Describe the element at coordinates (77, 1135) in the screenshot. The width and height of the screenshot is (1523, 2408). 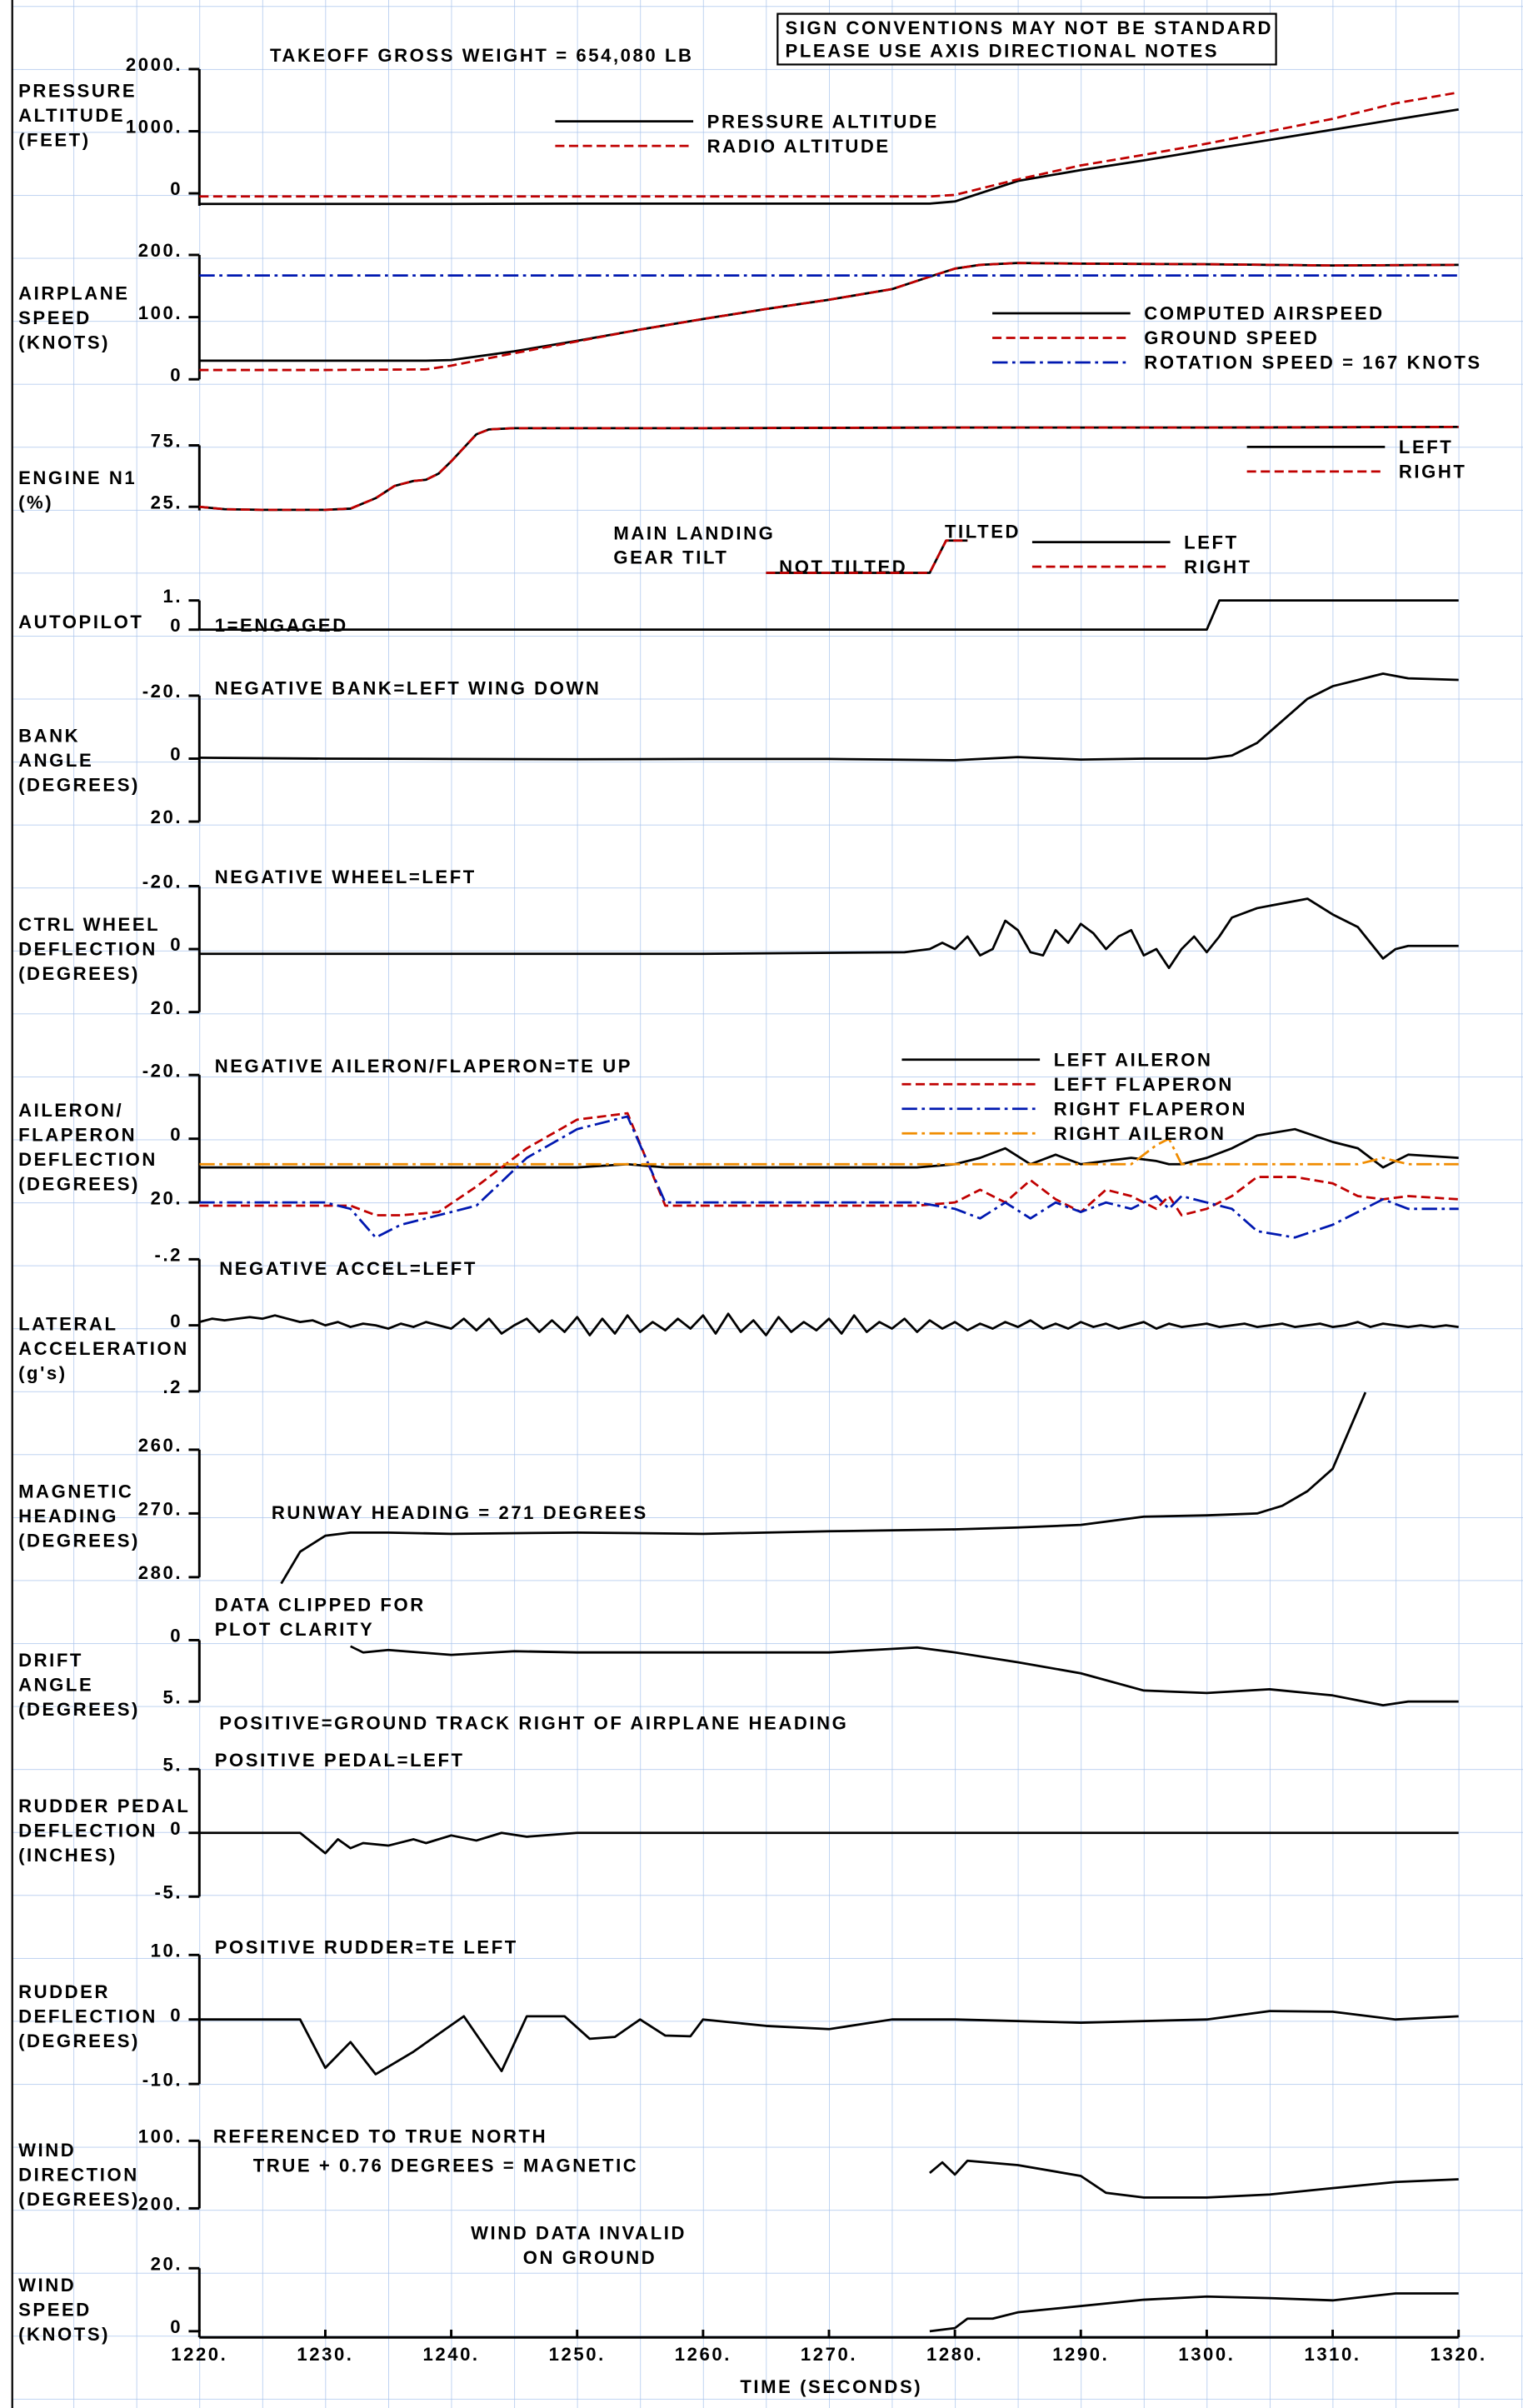
I see `y-axis-label: FLAPERON` at that location.